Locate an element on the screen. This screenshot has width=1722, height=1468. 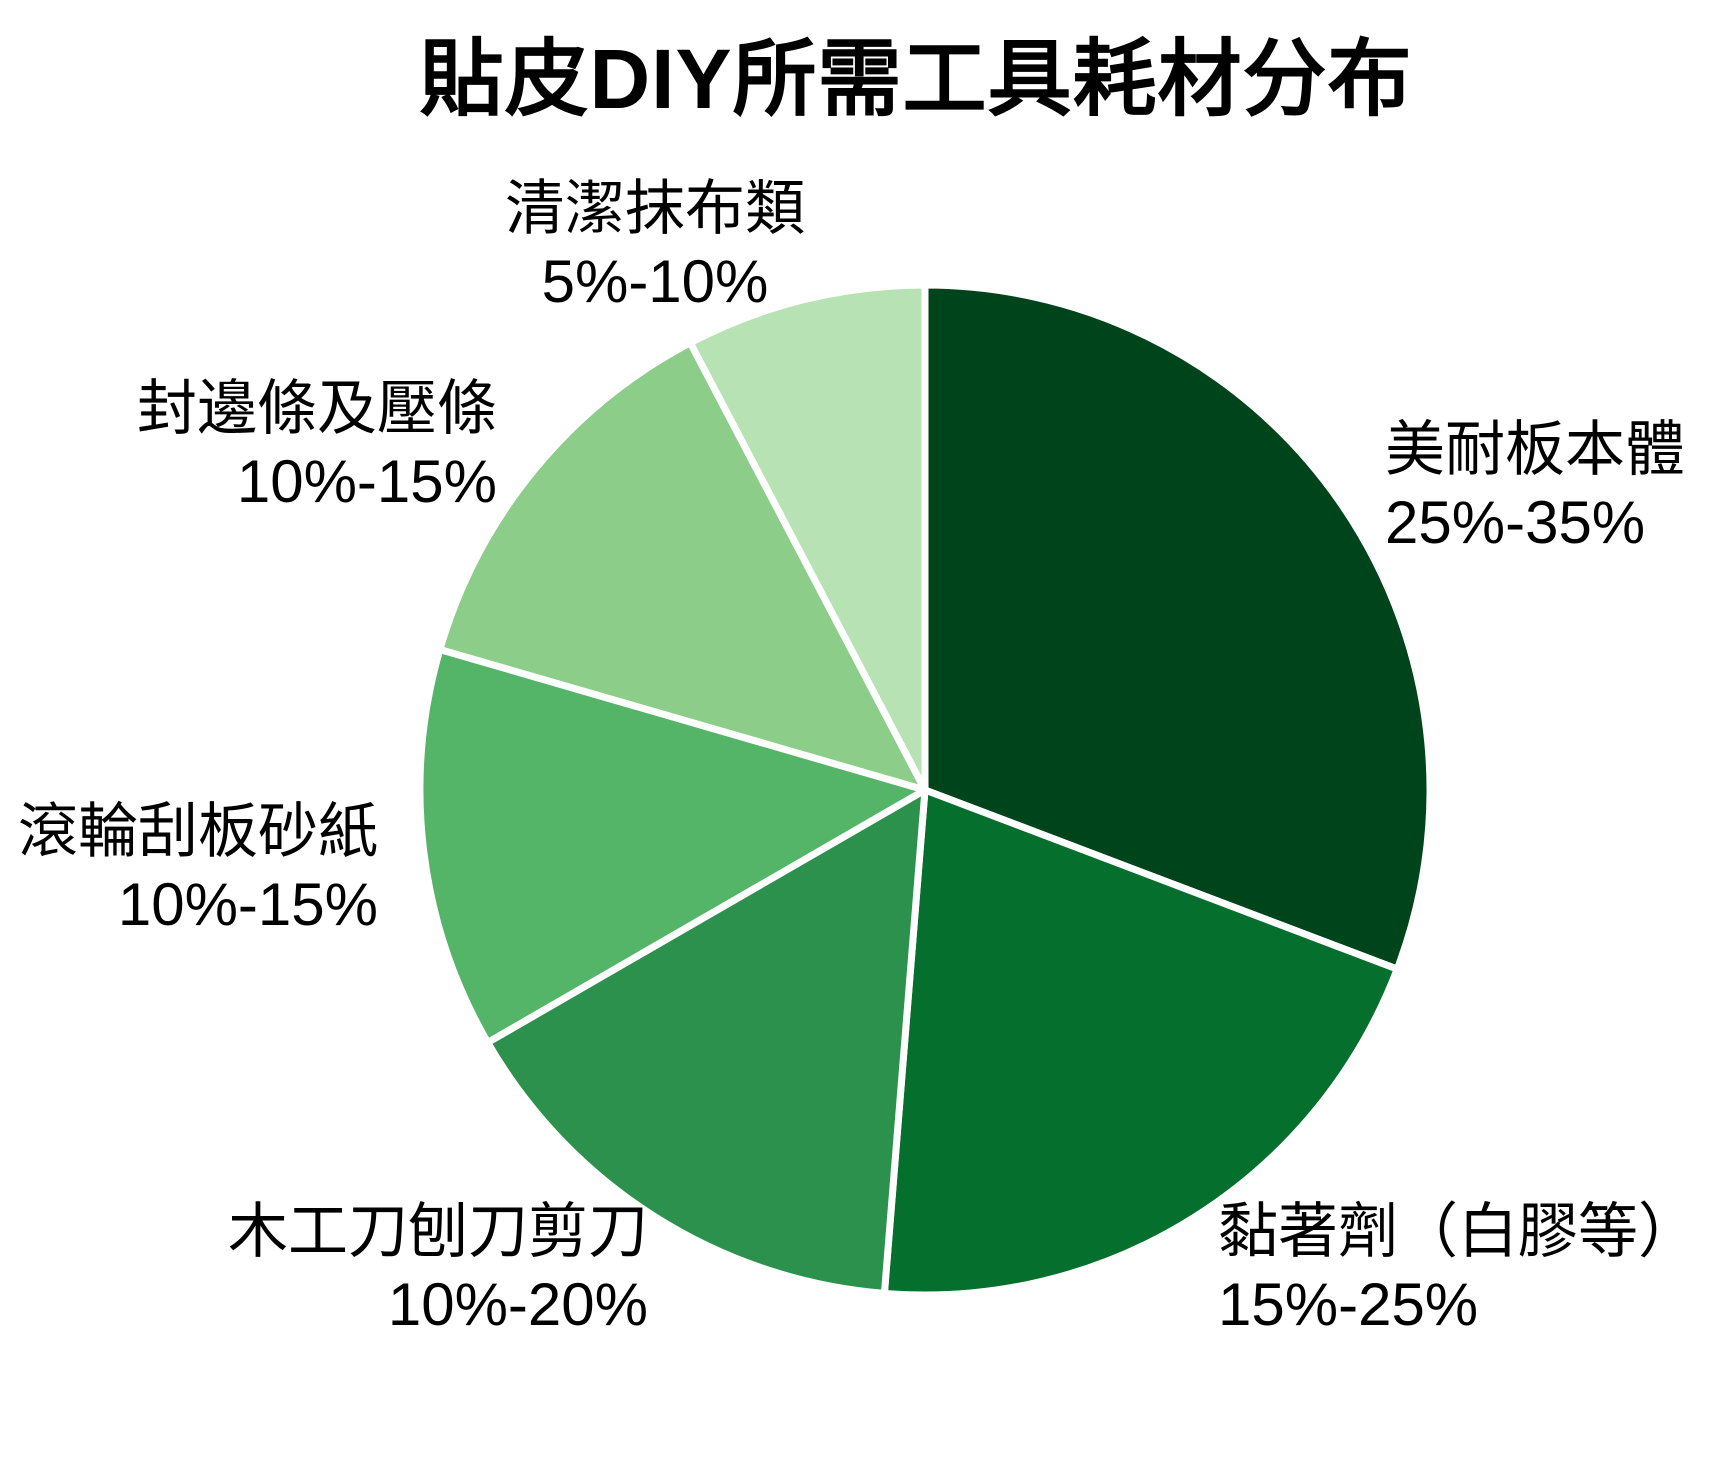
label-roller-scraper-sandpaper-name: 滾輪刮板砂紙 is located at coordinates (198, 831).